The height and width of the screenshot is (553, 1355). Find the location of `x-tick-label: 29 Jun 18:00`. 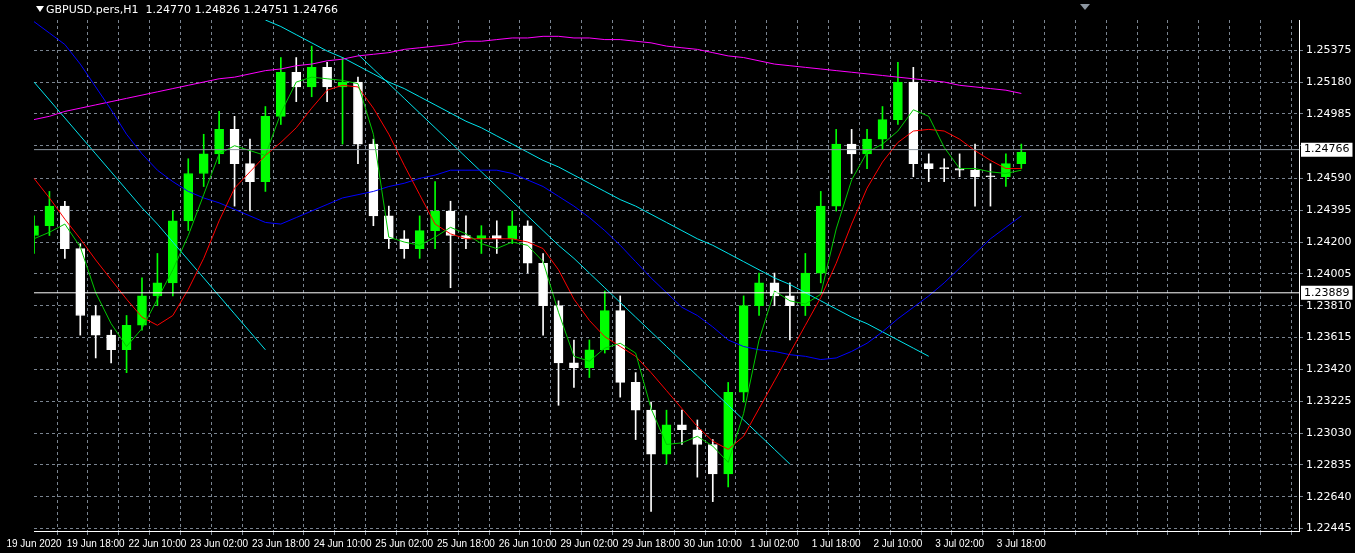

x-tick-label: 29 Jun 18:00 is located at coordinates (651, 543).